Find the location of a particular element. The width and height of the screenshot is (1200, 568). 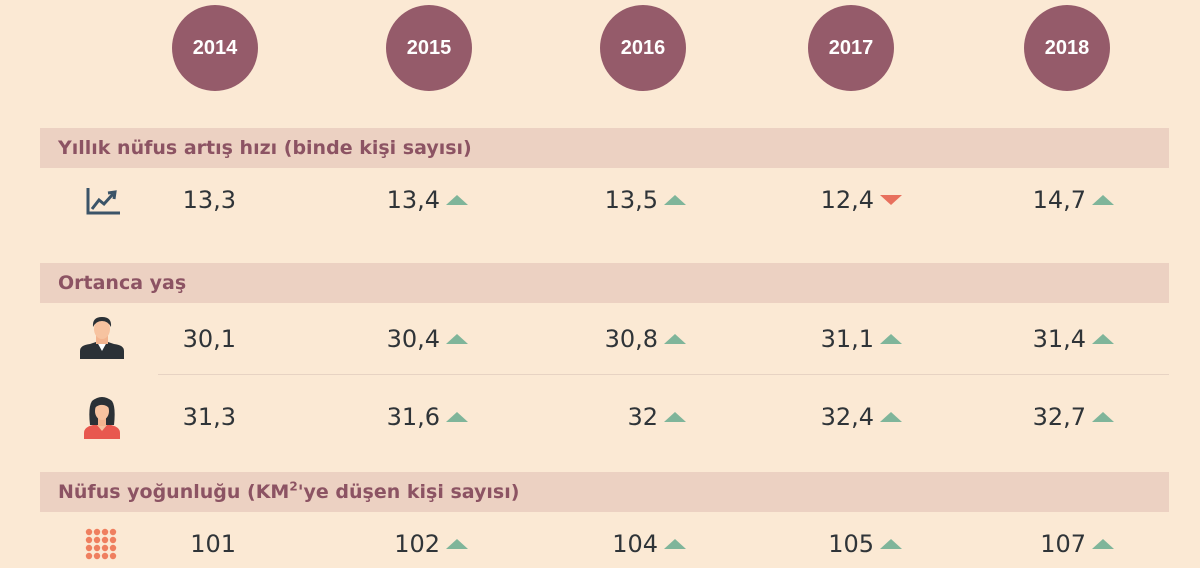

value-text: 31,4 is located at coordinates (1059, 339).